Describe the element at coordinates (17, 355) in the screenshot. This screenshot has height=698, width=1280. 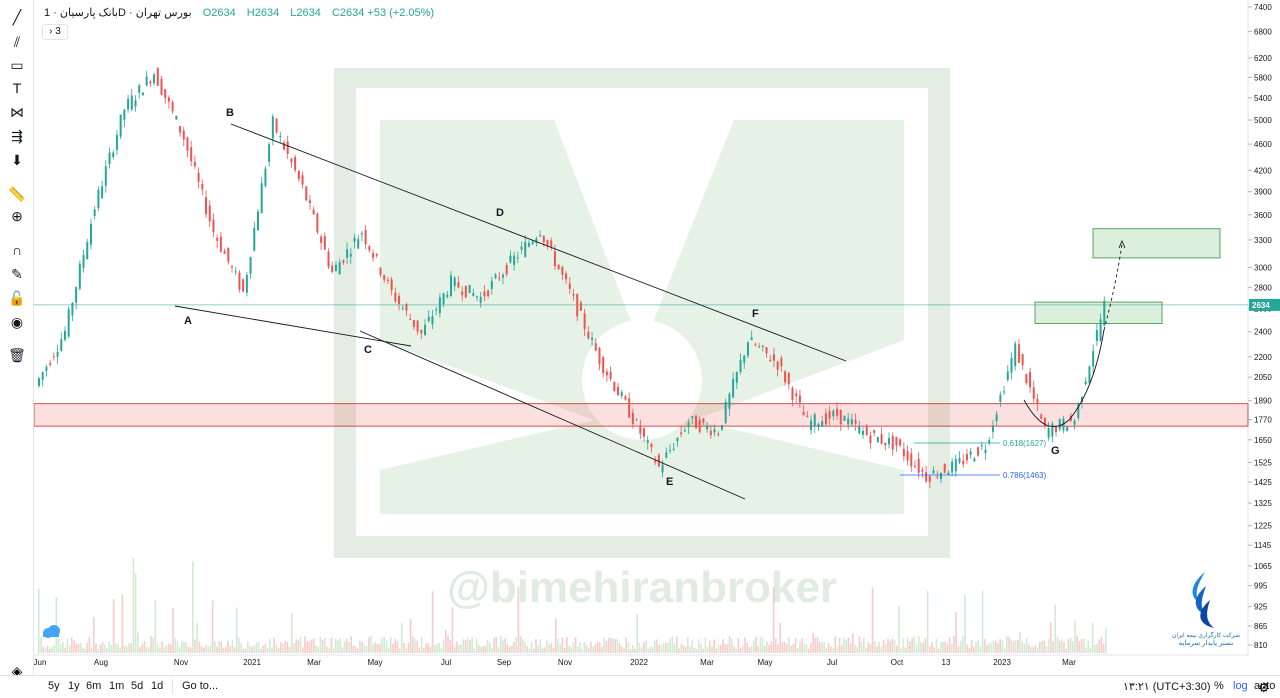
I see `trash-icon: 🗑` at that location.